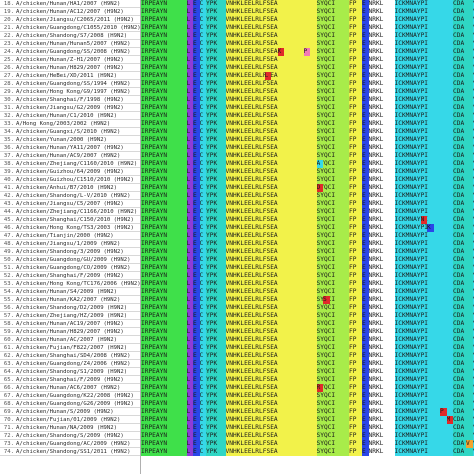 The image size is (474, 474). What do you see at coordinates (70, 228) in the screenshot?
I see `sequence-label: 46. A/chicken/Hong Kong/TS3/2003 (H9N2)` at bounding box center [70, 228].